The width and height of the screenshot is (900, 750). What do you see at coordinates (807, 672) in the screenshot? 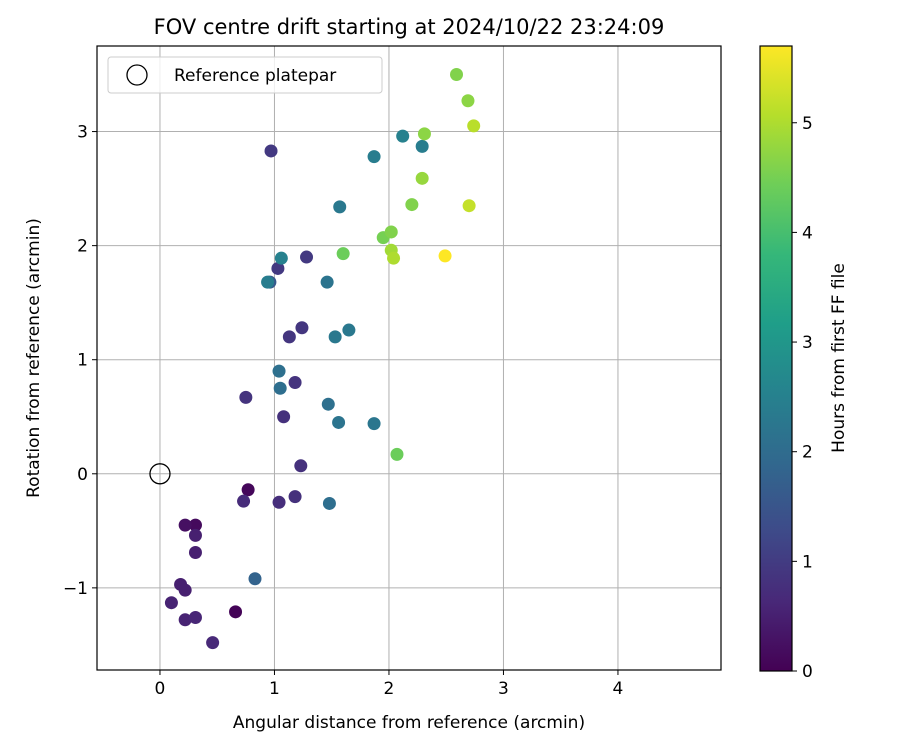
I see `colorbar-tick-label: 0` at bounding box center [807, 672].